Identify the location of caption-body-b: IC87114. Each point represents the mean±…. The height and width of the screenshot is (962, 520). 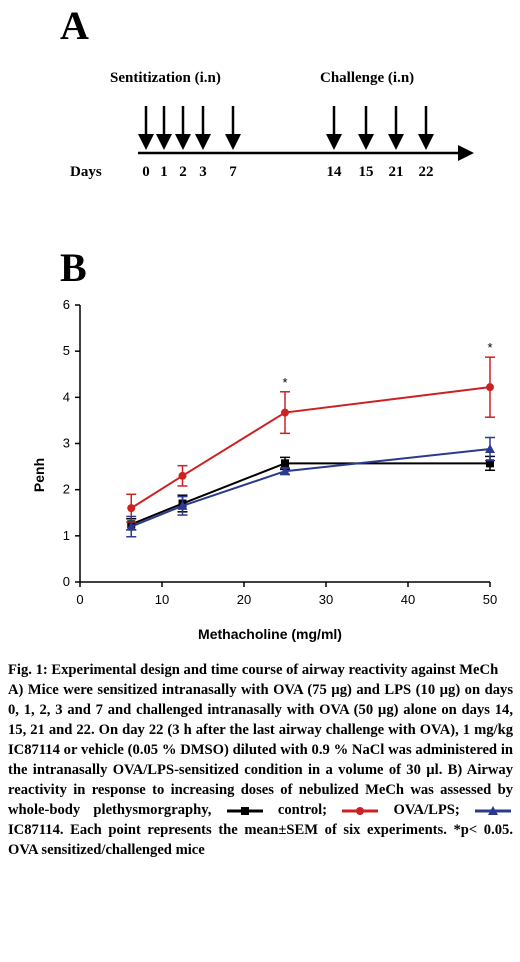
(260, 840).